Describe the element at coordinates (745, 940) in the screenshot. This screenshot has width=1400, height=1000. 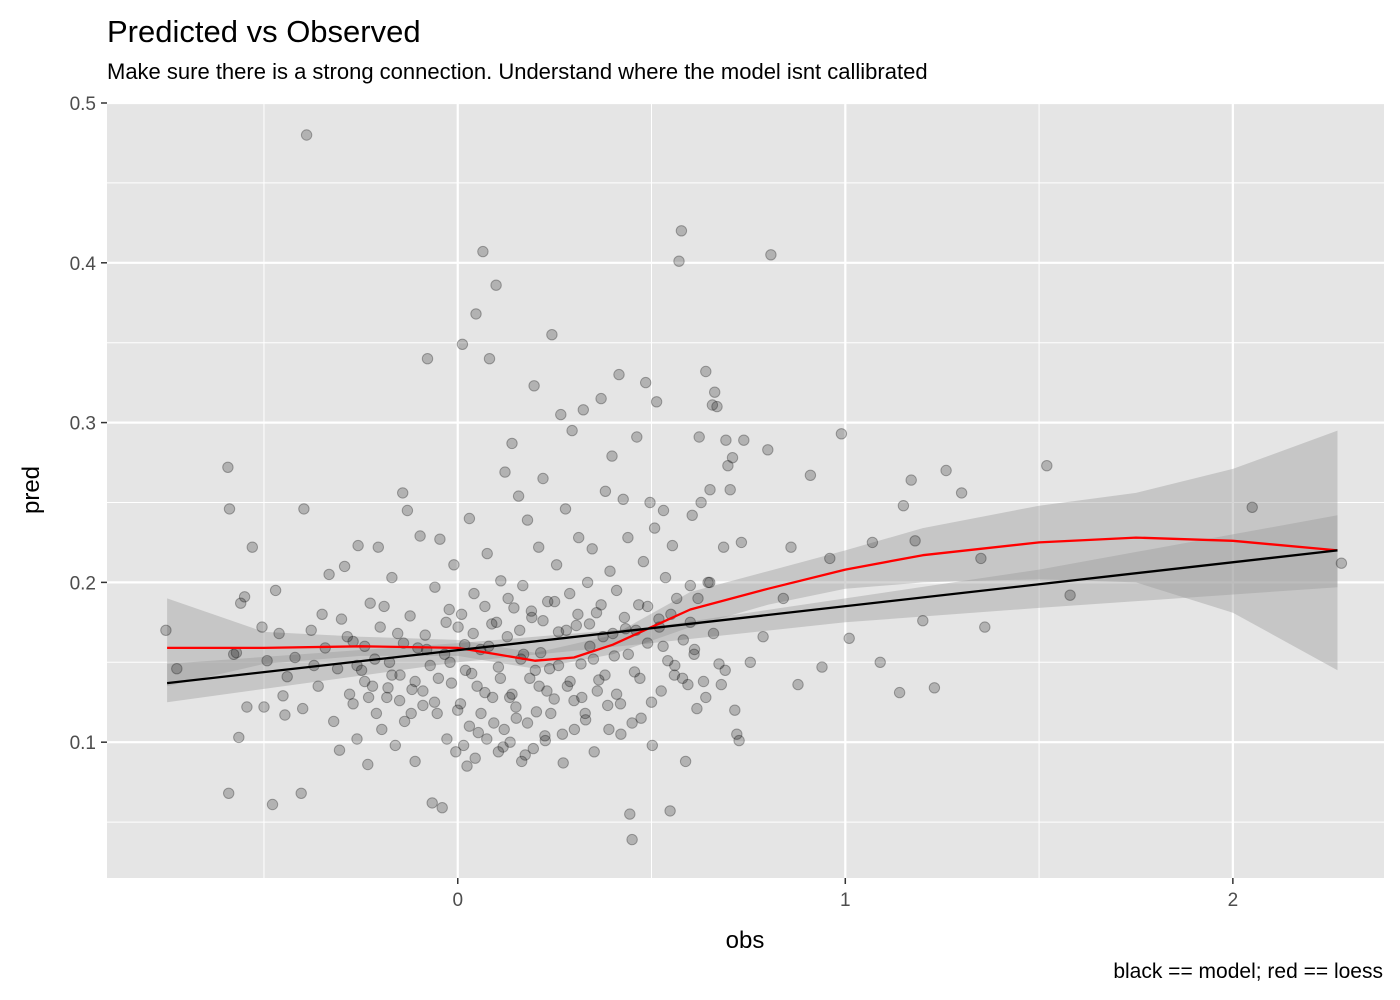
I see `x-axis-title: obs` at that location.